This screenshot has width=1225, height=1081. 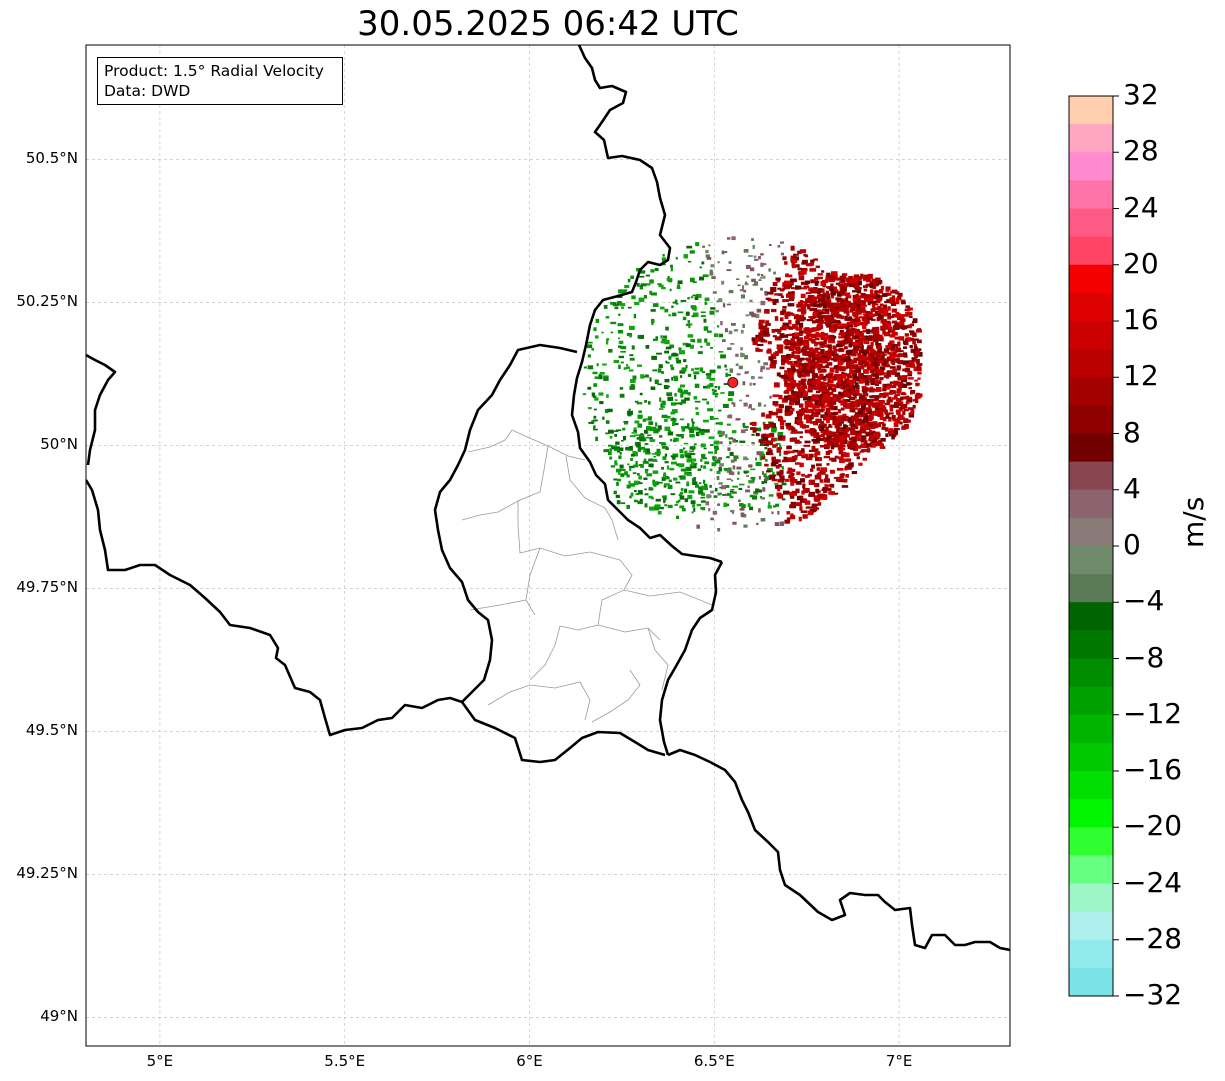 I want to click on receding-echoes, so click(x=836, y=384).